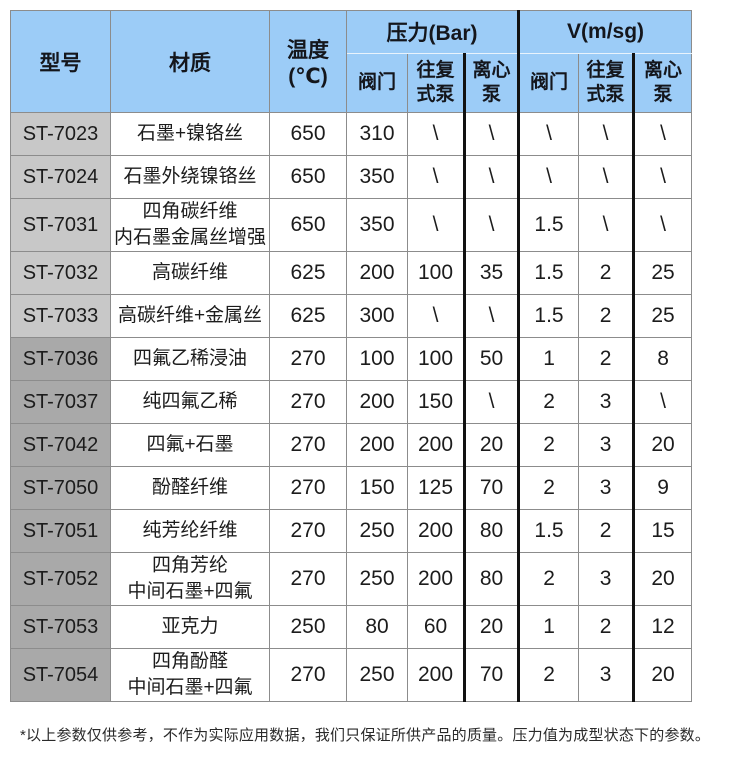 This screenshot has width=750, height=784. Describe the element at coordinates (60, 627) in the screenshot. I see `model-cell: ST-7053` at that location.